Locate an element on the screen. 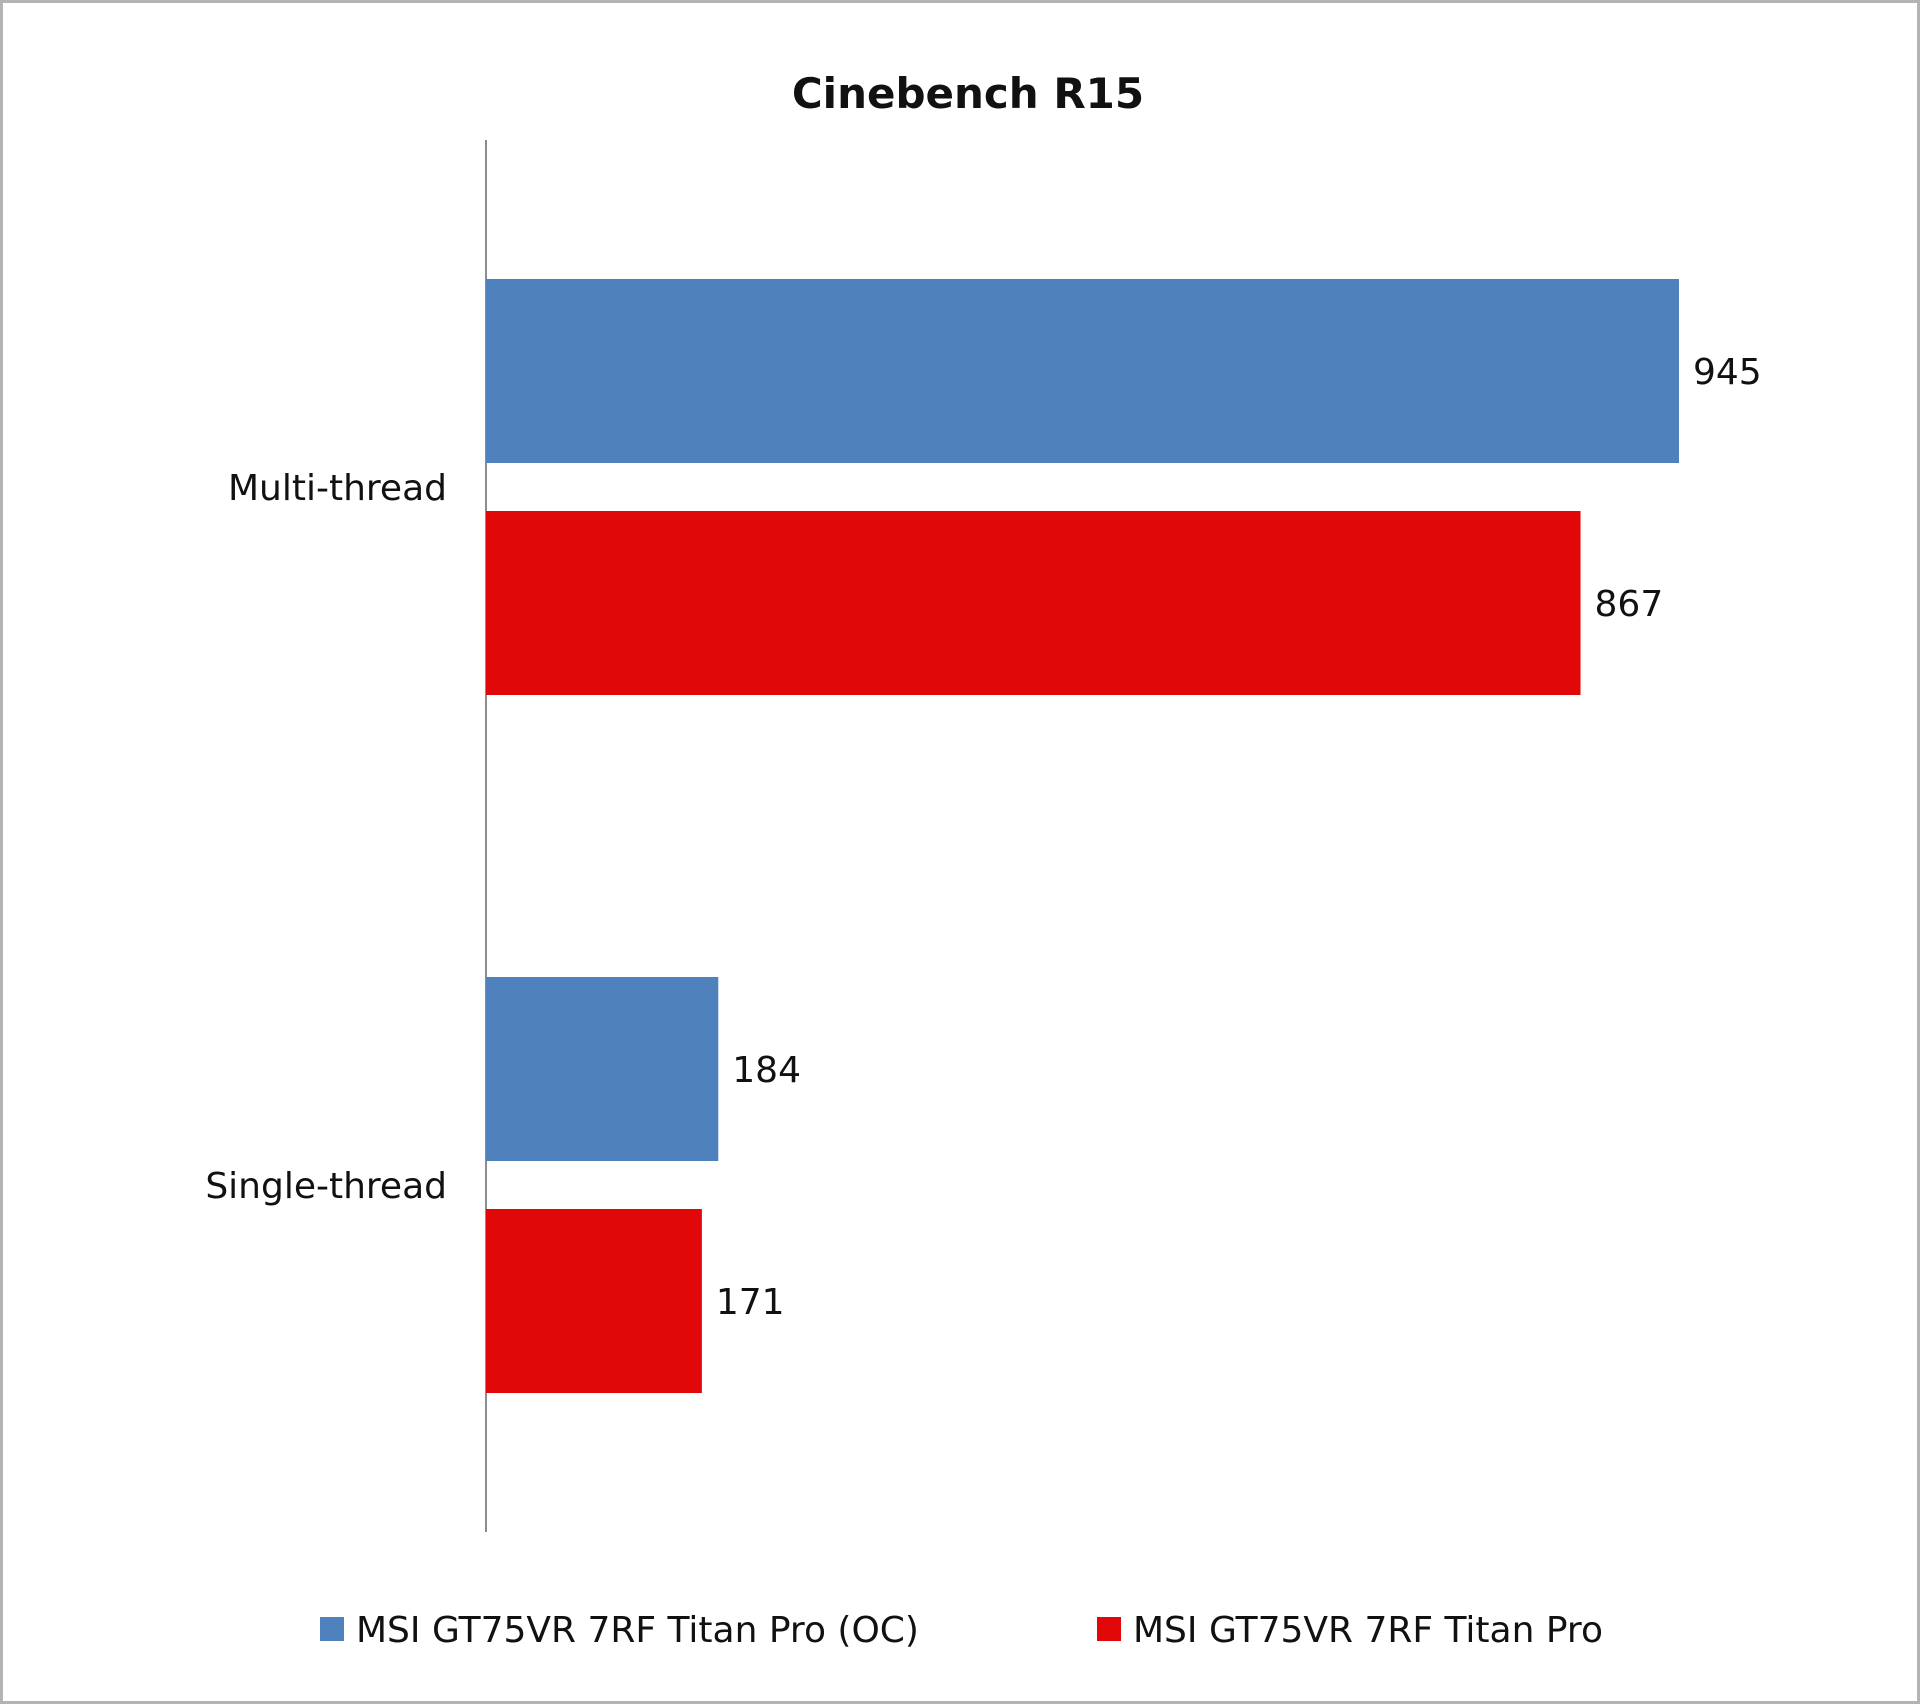 This screenshot has width=1920, height=1704. chart-title: Cinebench R15 is located at coordinates (968, 93).